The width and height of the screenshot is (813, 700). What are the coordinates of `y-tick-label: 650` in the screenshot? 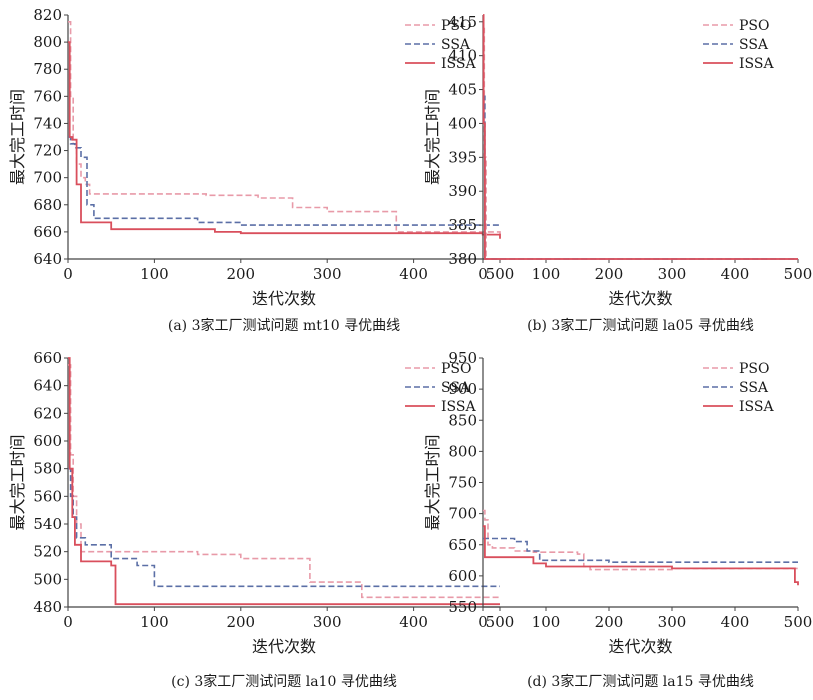 It's located at (462, 545).